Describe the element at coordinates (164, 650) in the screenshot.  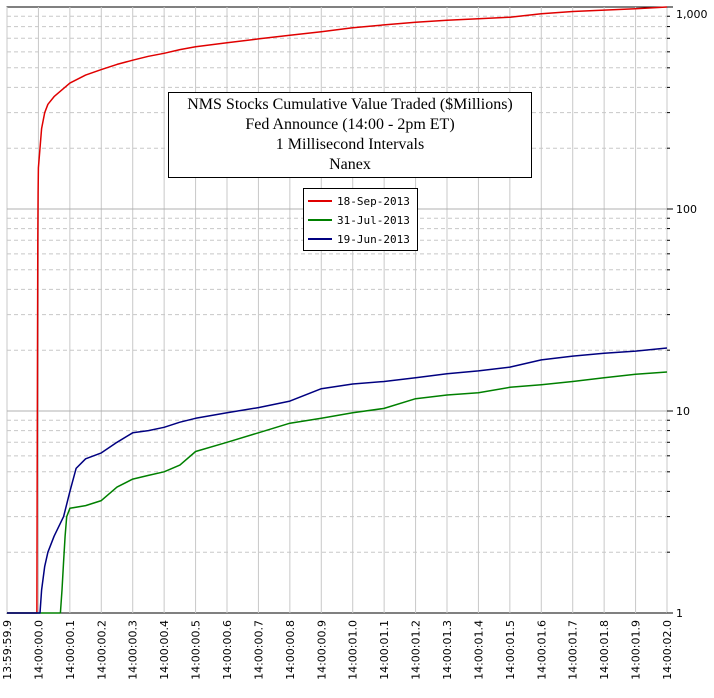
I see `x-tick-label: 14:00:00.4` at that location.